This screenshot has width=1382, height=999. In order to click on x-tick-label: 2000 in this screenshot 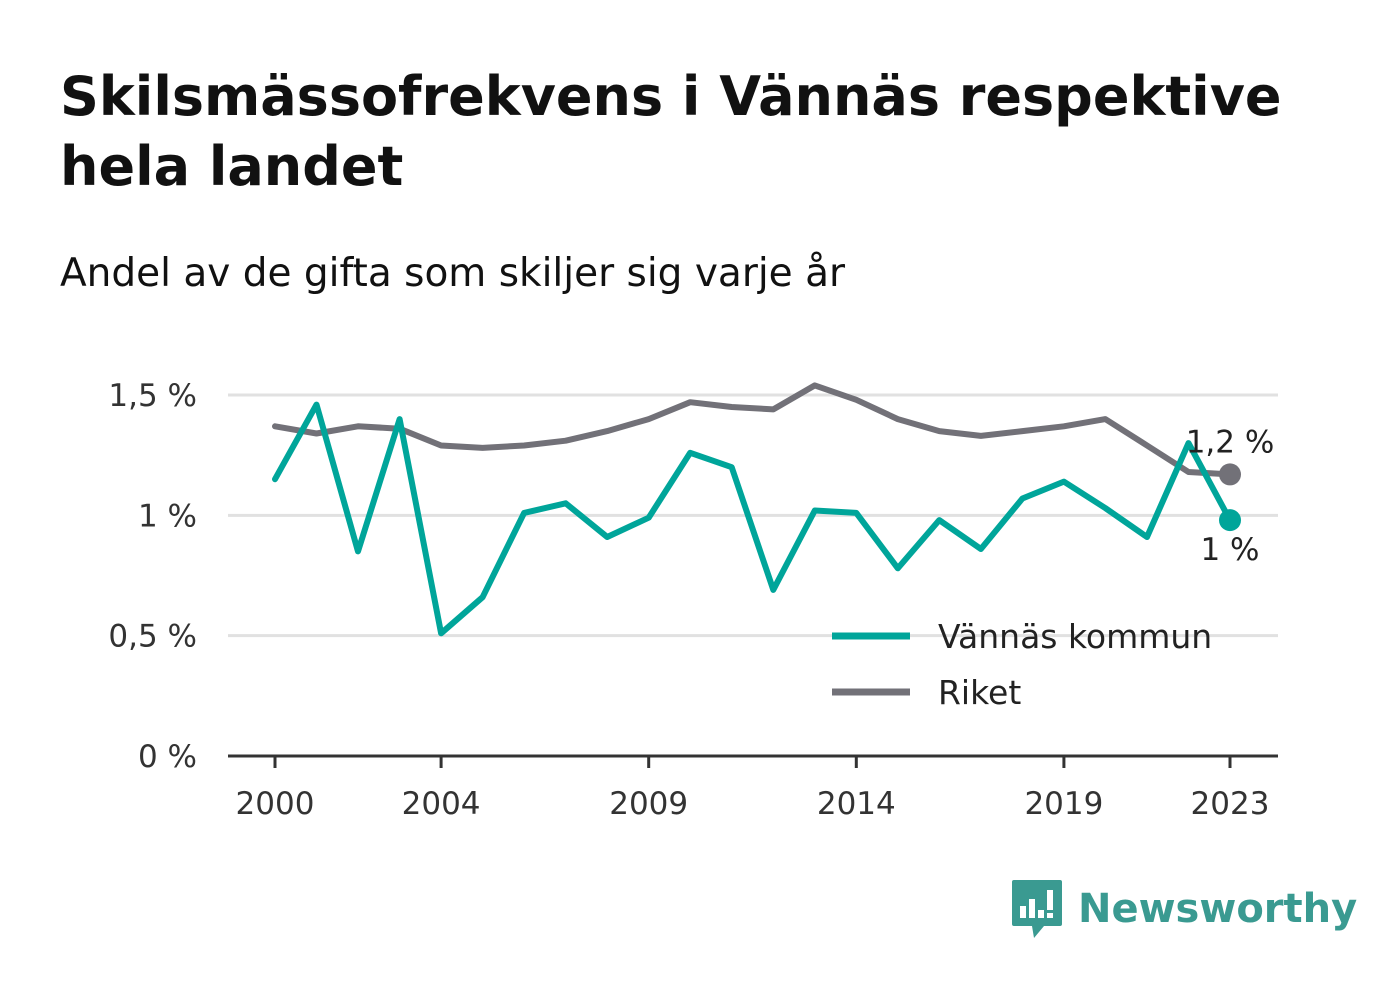, I will do `click(275, 804)`.